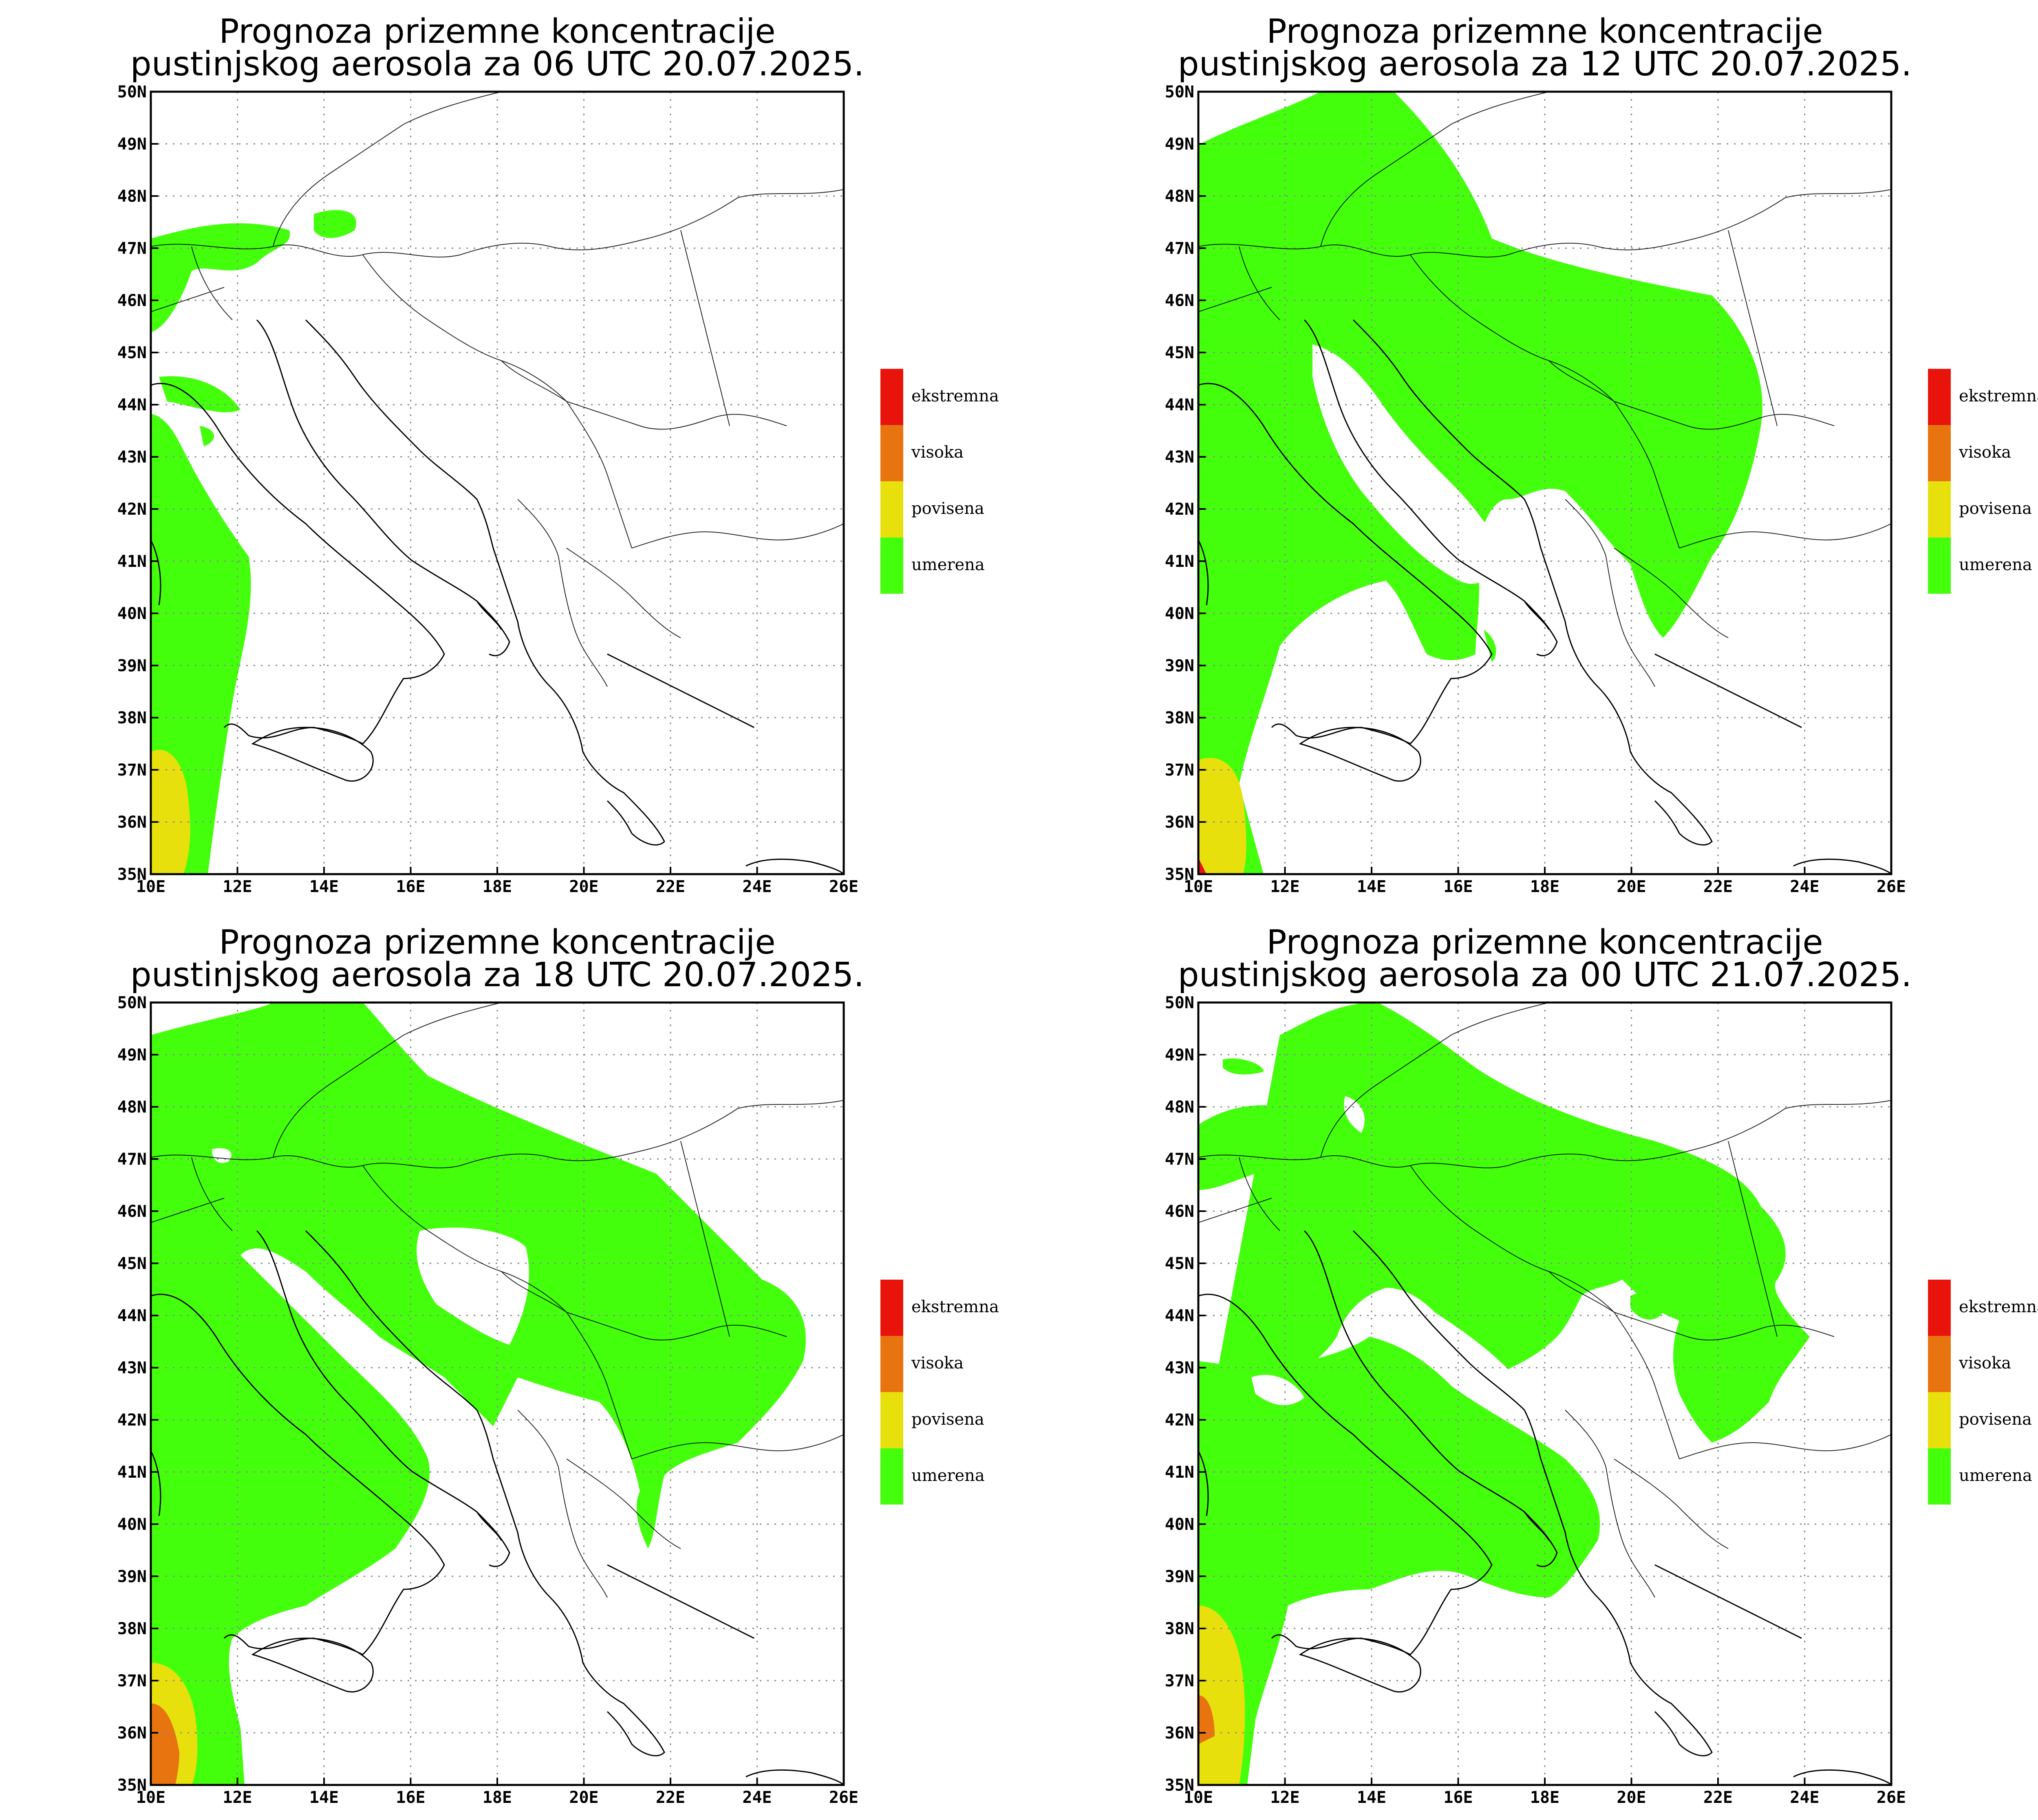  I want to click on lat-tick-label: 50N, so click(1180, 92).